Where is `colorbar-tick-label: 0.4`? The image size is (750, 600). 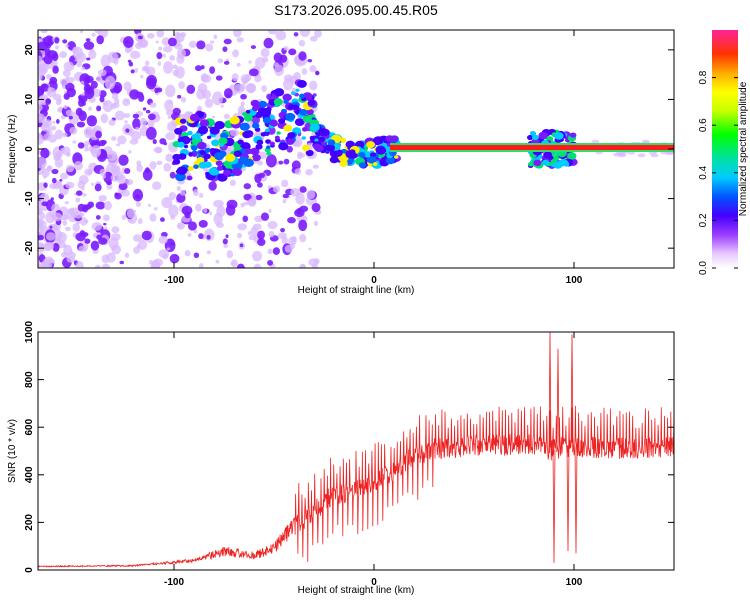
colorbar-tick-label: 0.4 is located at coordinates (703, 172).